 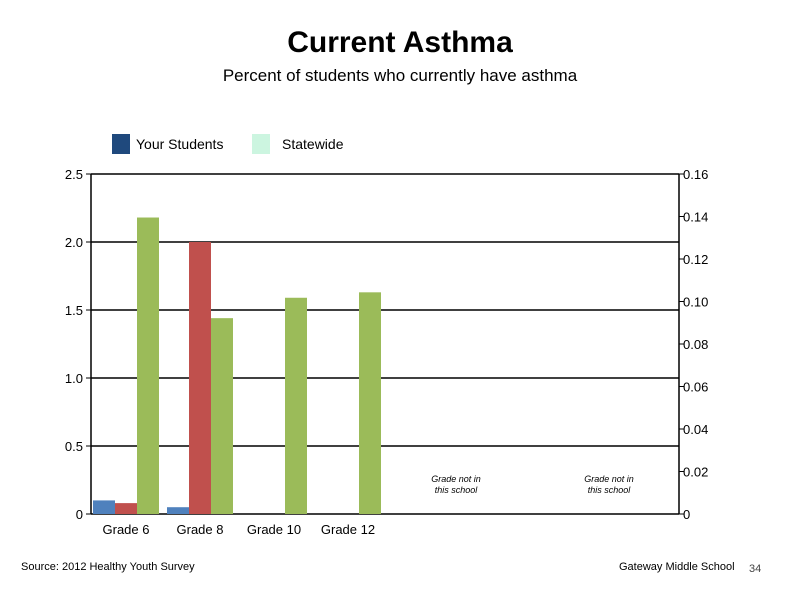 What do you see at coordinates (695, 344) in the screenshot?
I see `y-right-tick-label: 0.08` at bounding box center [695, 344].